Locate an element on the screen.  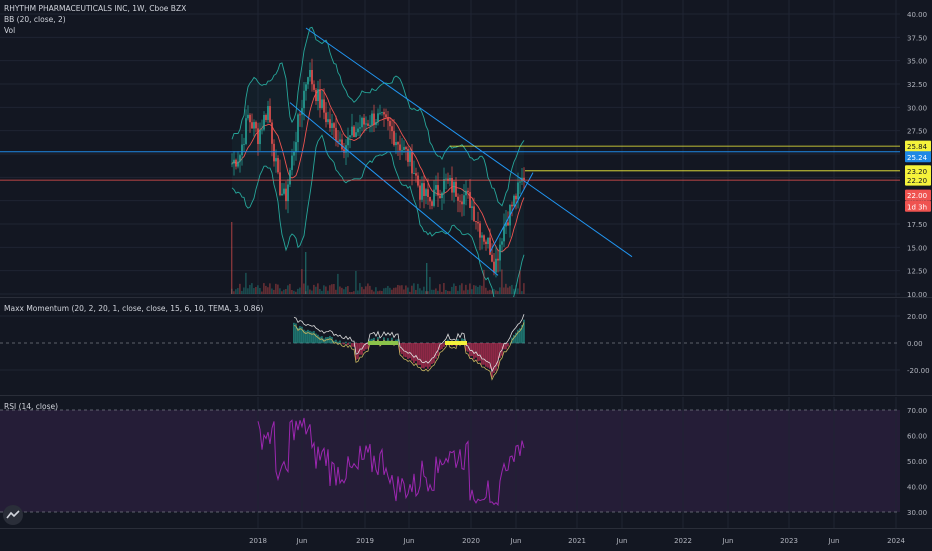
momentum-tick-label: 0.00 is located at coordinates (915, 344).